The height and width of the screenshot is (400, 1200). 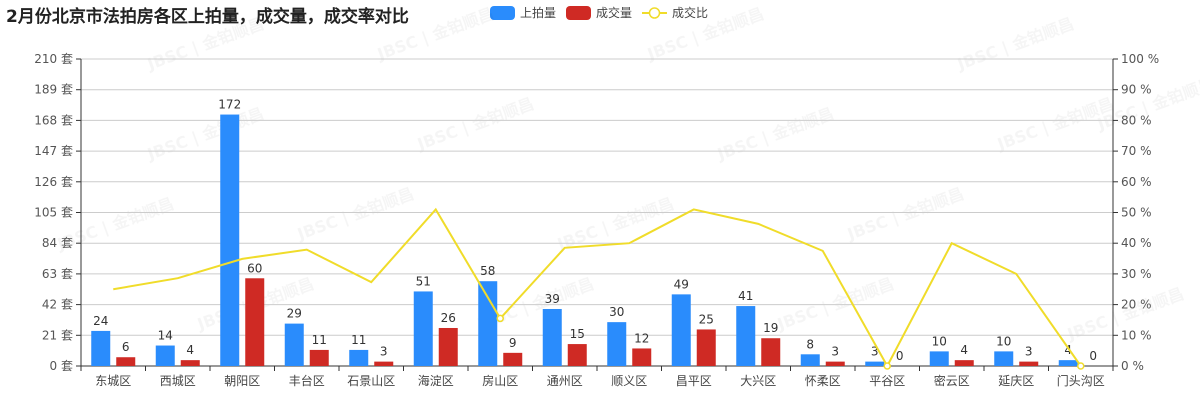 What do you see at coordinates (1136, 90) in the screenshot?
I see `y-right-tick-label: 90 %` at bounding box center [1136, 90].